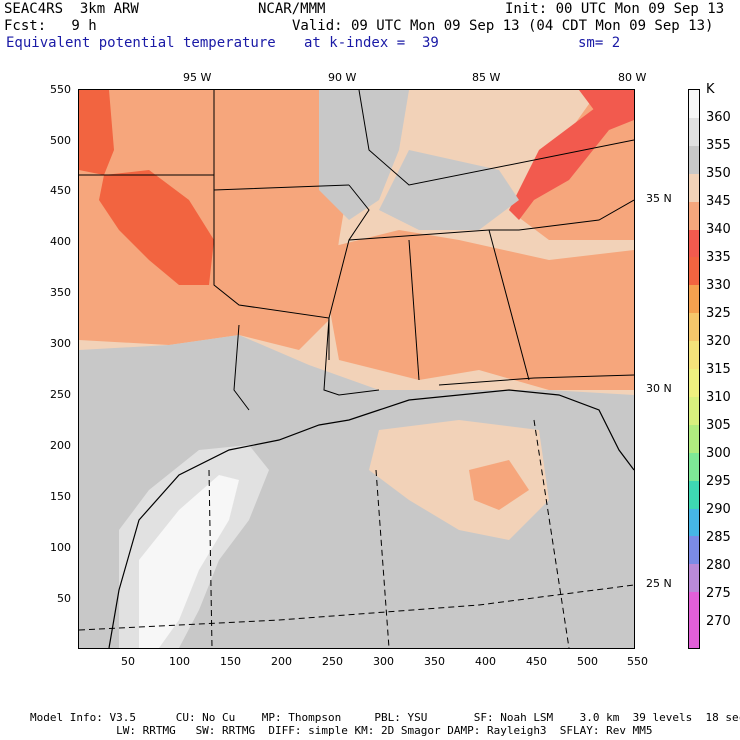 The width and height of the screenshot is (740, 740). I want to click on colorbar-label: 315, so click(718, 369).